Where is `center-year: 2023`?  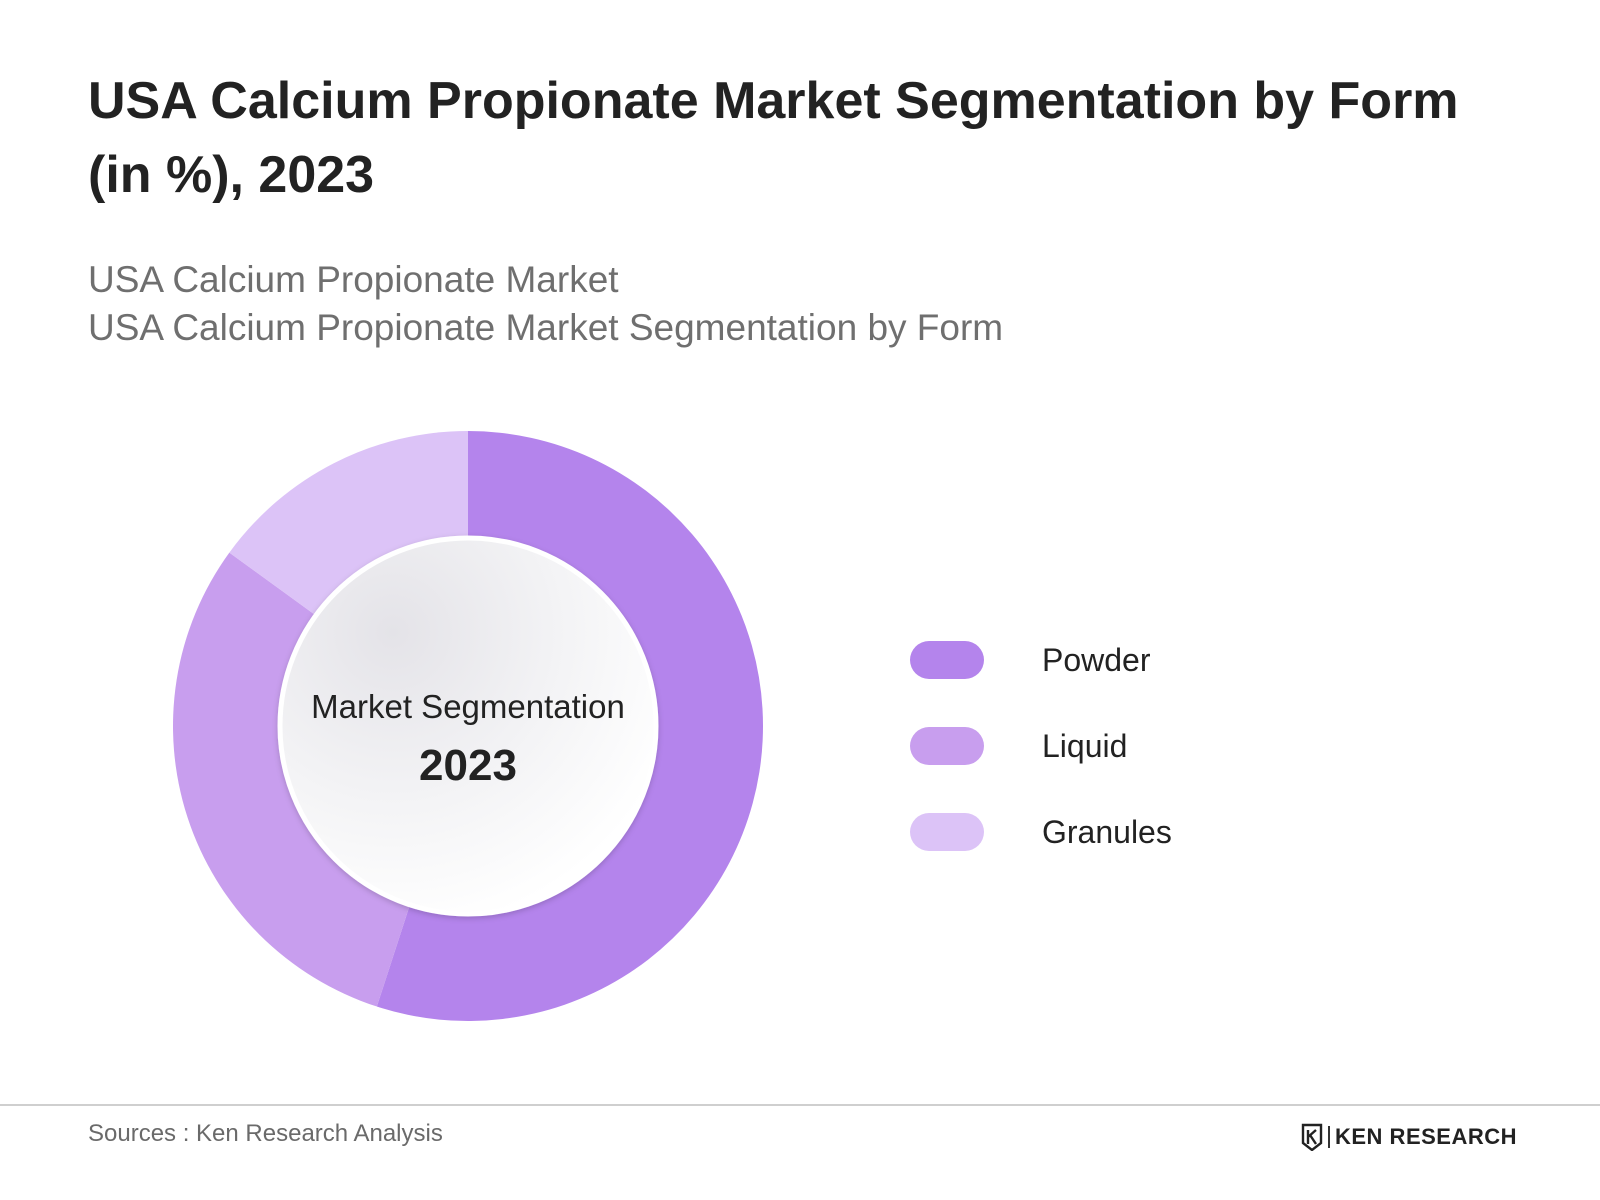
center-year: 2023 is located at coordinates (468, 765).